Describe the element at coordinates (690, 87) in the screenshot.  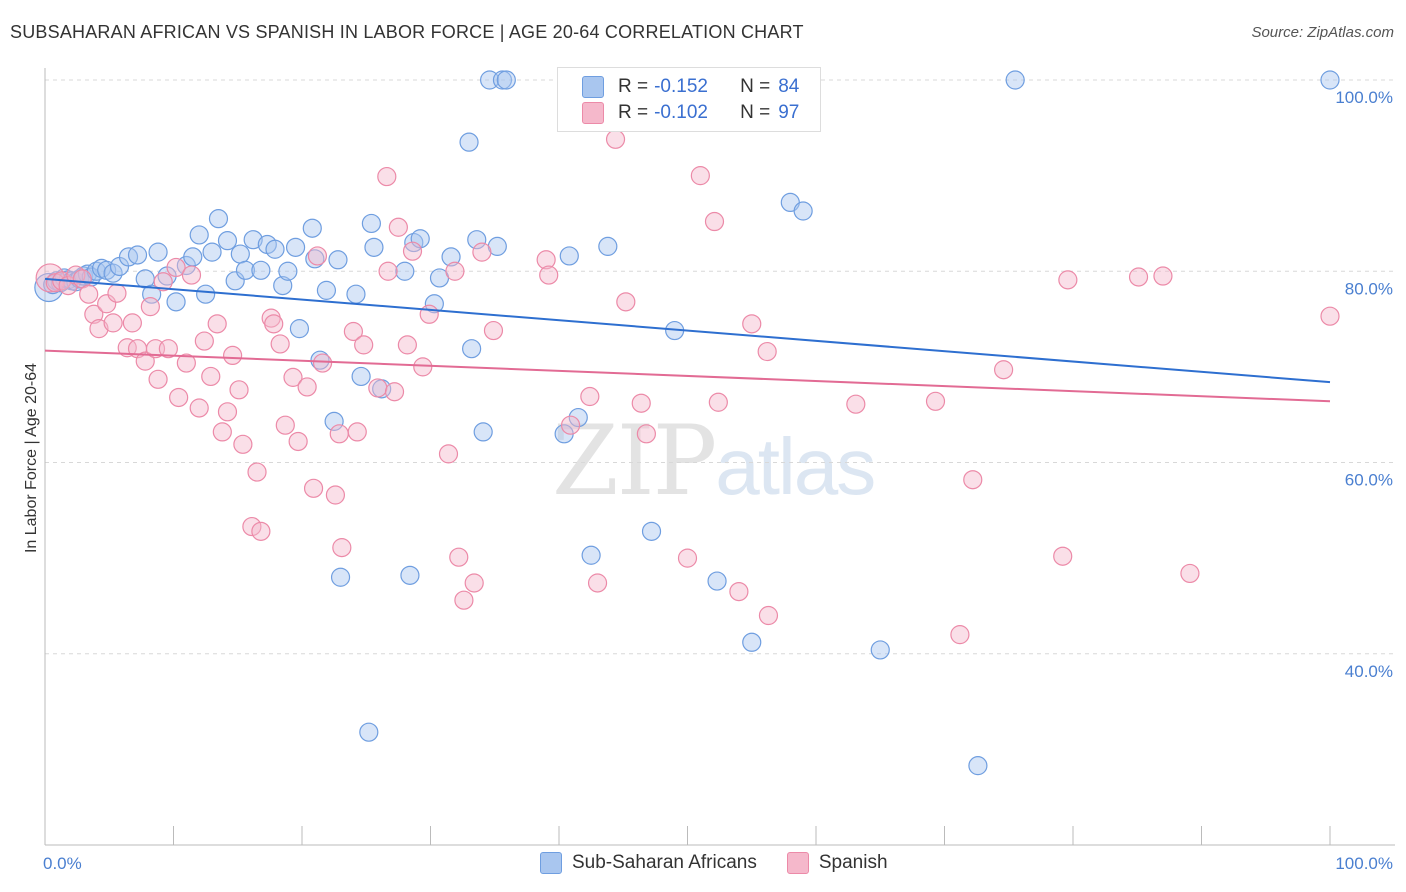
I see `stats-row-subsaharan: R = -0.152 N = 84` at that location.